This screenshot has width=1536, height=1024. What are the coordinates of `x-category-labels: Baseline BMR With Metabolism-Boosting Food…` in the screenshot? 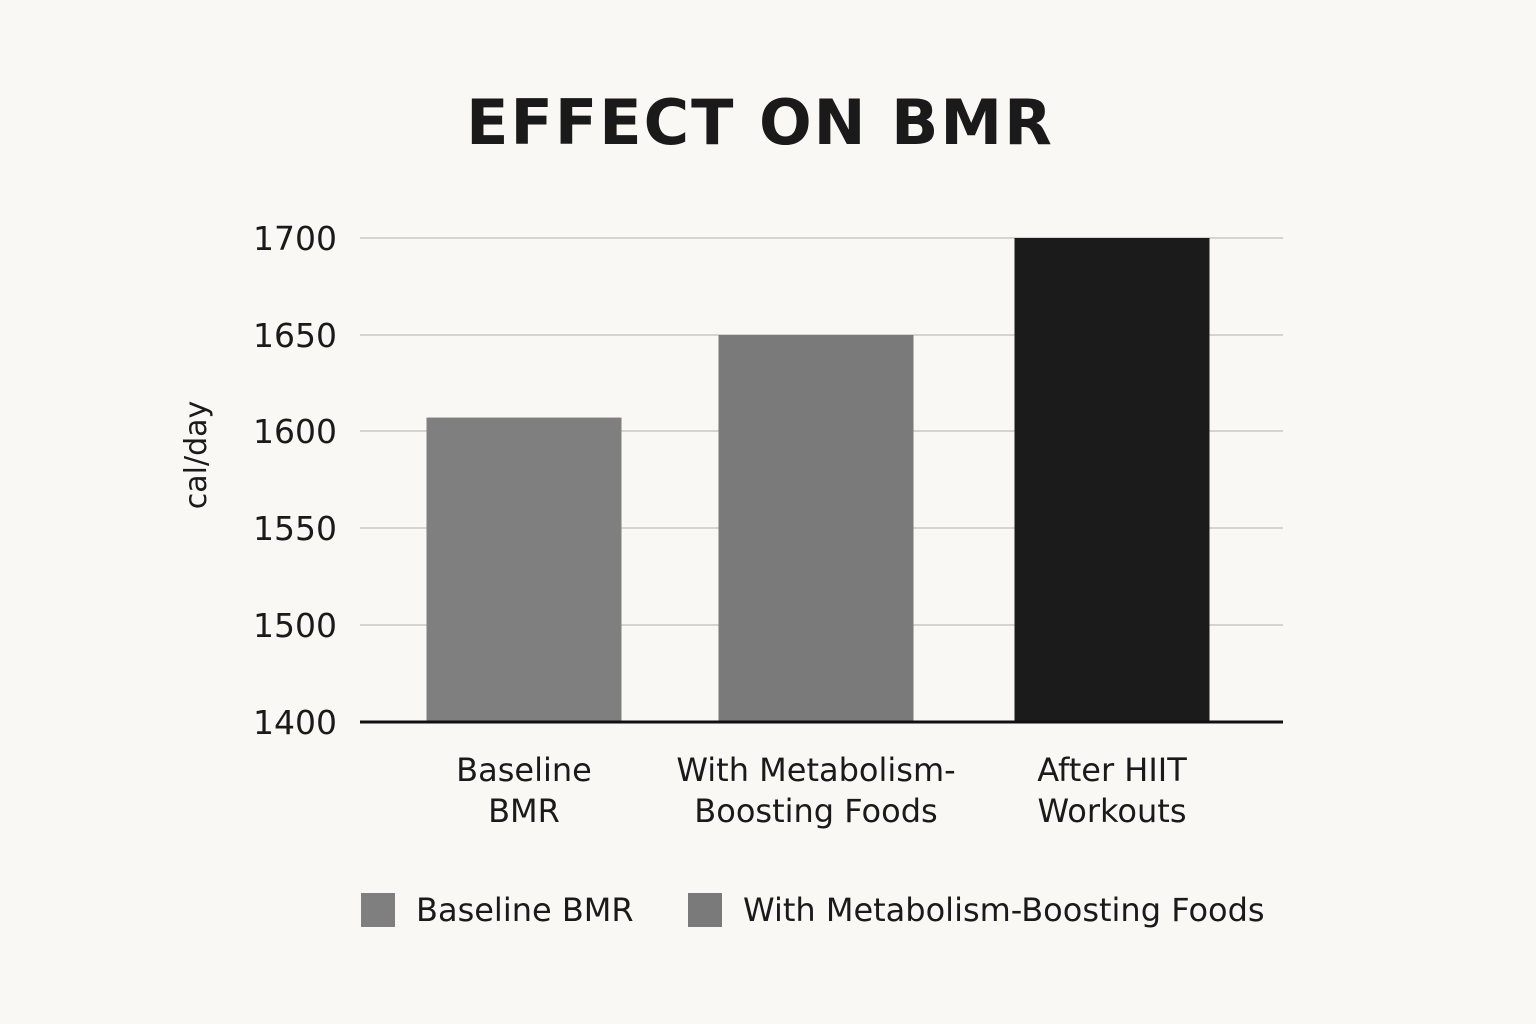 It's located at (821, 790).